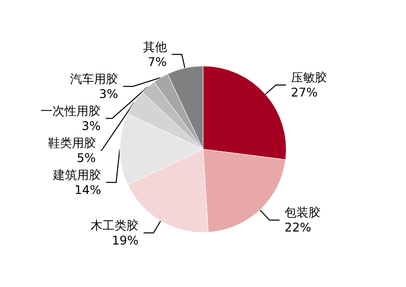 This screenshot has width=406, height=287. I want to click on data-label: 19%, so click(125, 240).